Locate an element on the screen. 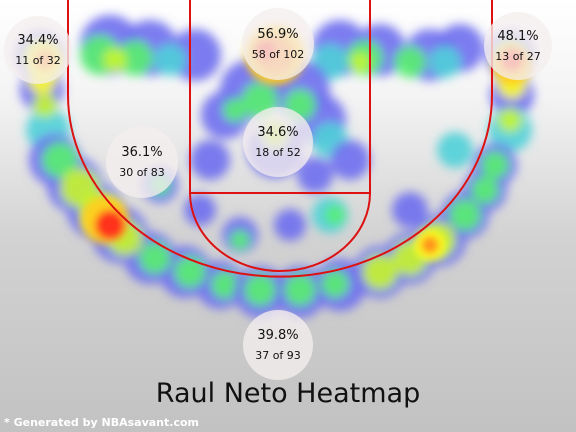 The height and width of the screenshot is (432, 576). footer-credit: * Generated by NBAsavant.com is located at coordinates (101, 422).